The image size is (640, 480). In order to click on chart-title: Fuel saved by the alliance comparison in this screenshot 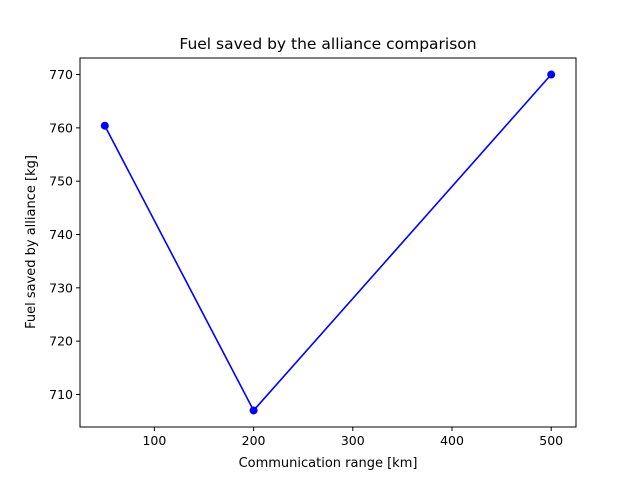, I will do `click(327, 44)`.